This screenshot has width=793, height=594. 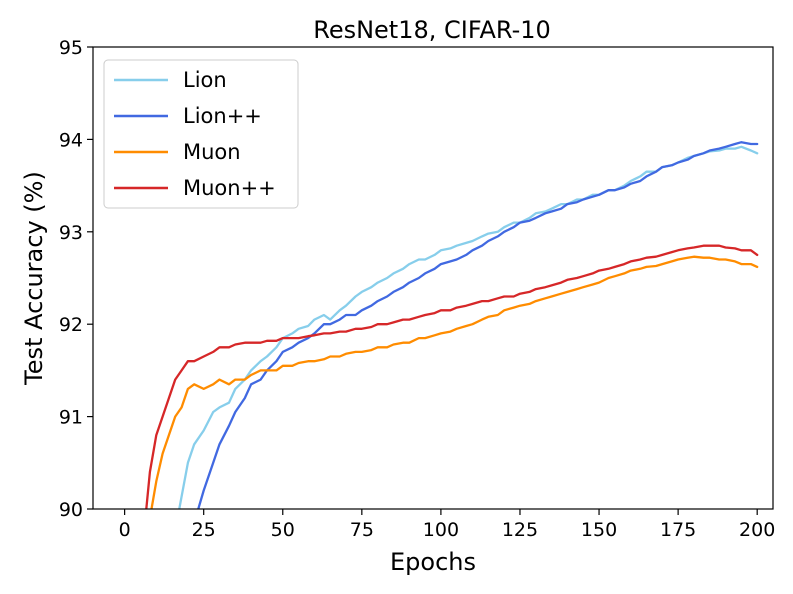 What do you see at coordinates (229, 188) in the screenshot?
I see `legend-label: Muon++` at bounding box center [229, 188].